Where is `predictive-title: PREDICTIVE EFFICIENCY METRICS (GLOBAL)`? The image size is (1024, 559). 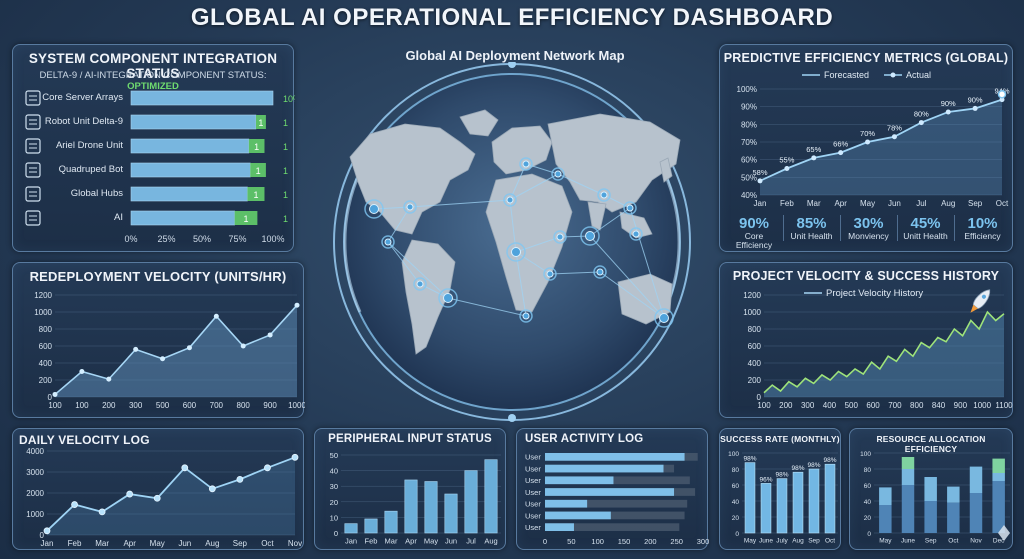
predictive-title: PREDICTIVE EFFICIENCY METRICS (GLOBAL) is located at coordinates (866, 58).